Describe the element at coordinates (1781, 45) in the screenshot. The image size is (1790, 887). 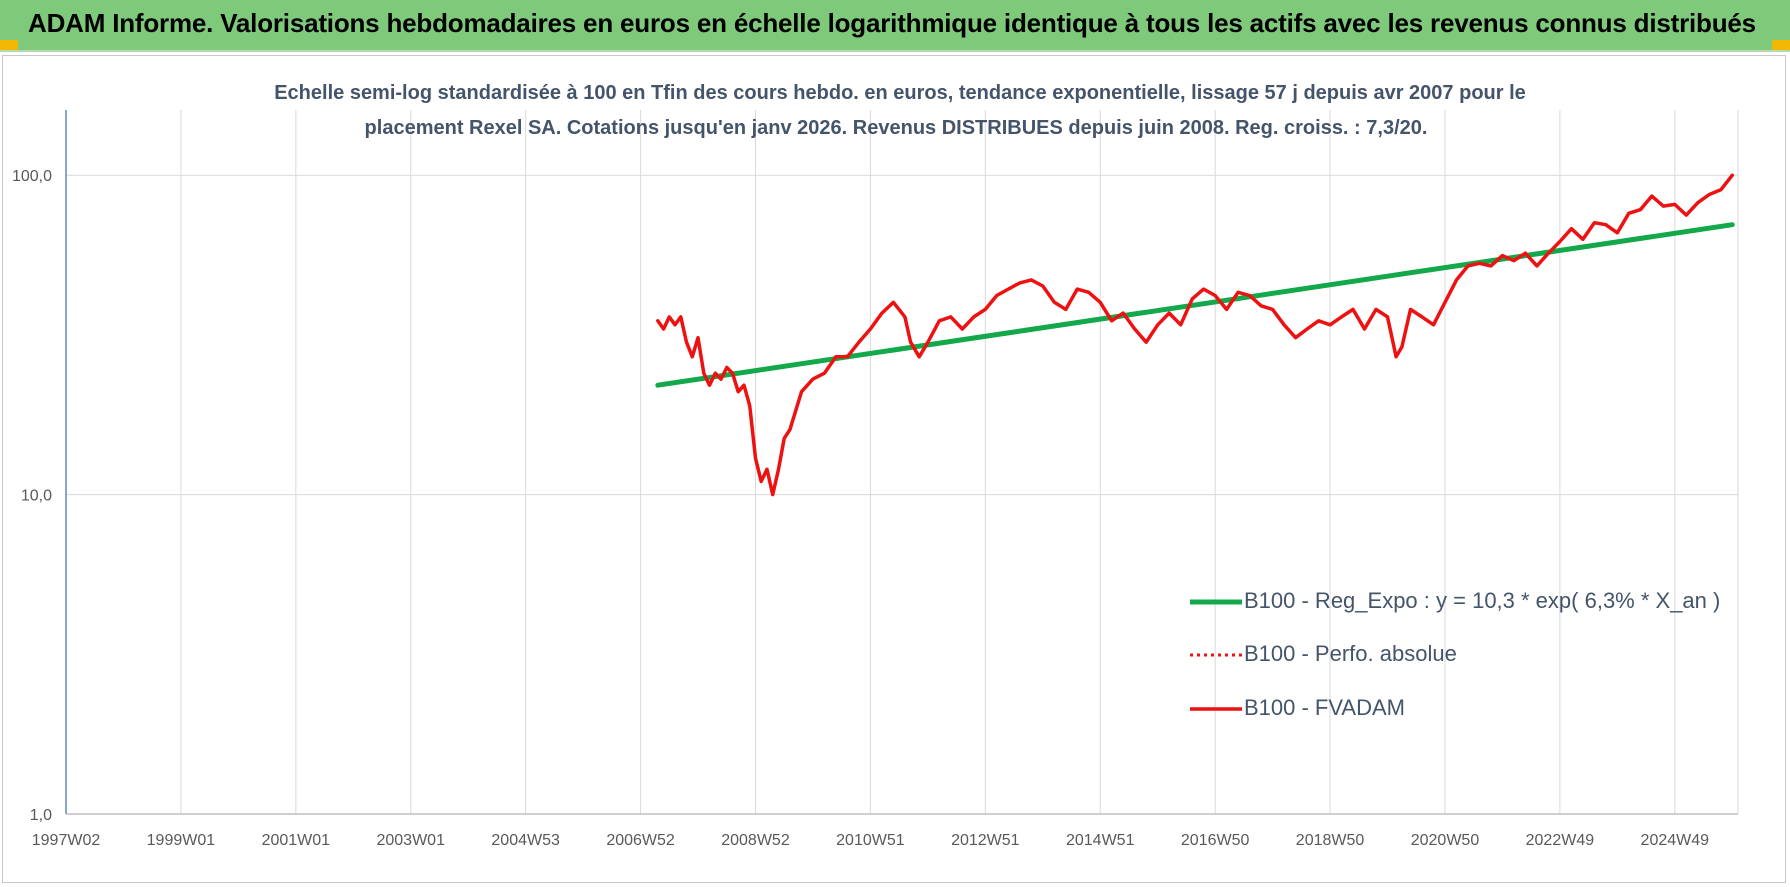
I see `corner-marker-right` at that location.